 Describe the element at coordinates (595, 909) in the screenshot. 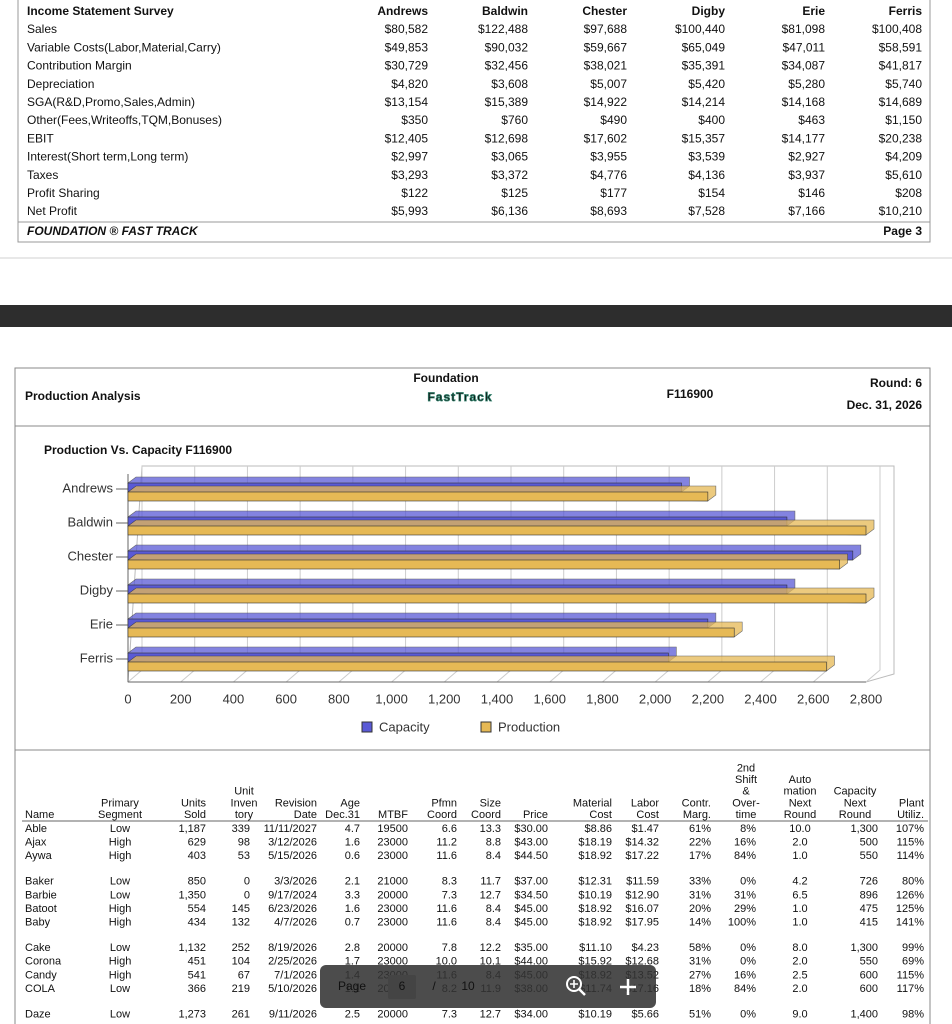

I see `cell: $18.92` at that location.